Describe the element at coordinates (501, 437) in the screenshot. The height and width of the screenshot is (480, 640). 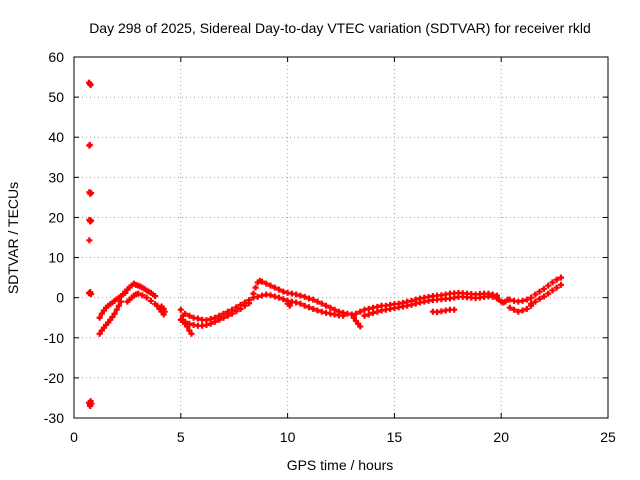
I see `x-tick-label: 20` at that location.